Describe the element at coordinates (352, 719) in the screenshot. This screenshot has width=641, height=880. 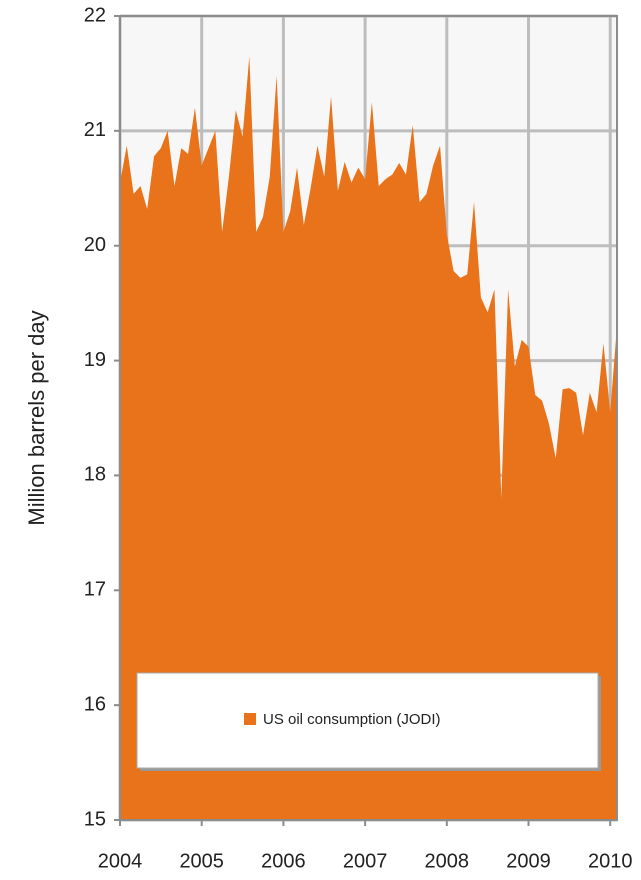
I see `legend-label: US oil consumption (JODI)` at that location.